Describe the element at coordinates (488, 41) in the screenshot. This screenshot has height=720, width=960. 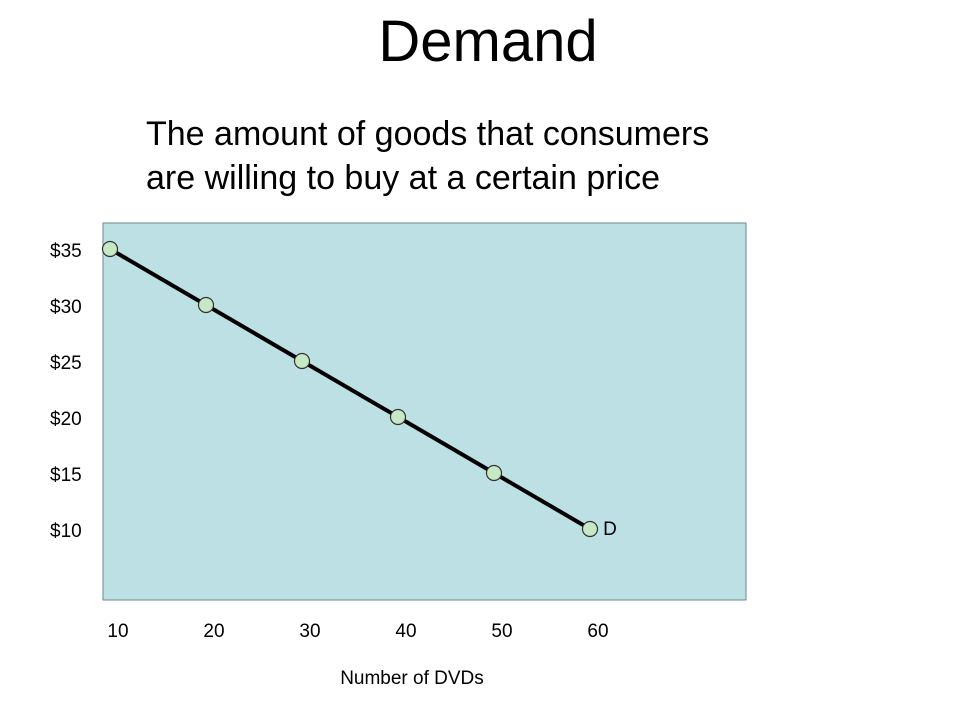
I see `page-title: Demand` at that location.